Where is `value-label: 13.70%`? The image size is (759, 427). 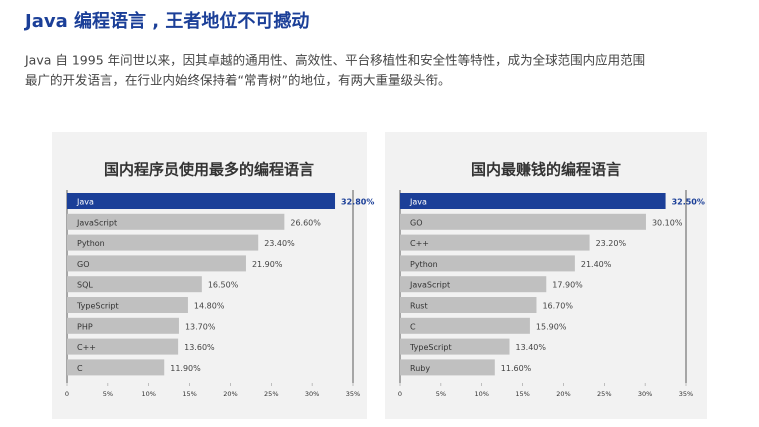
value-label: 13.70% is located at coordinates (200, 326).